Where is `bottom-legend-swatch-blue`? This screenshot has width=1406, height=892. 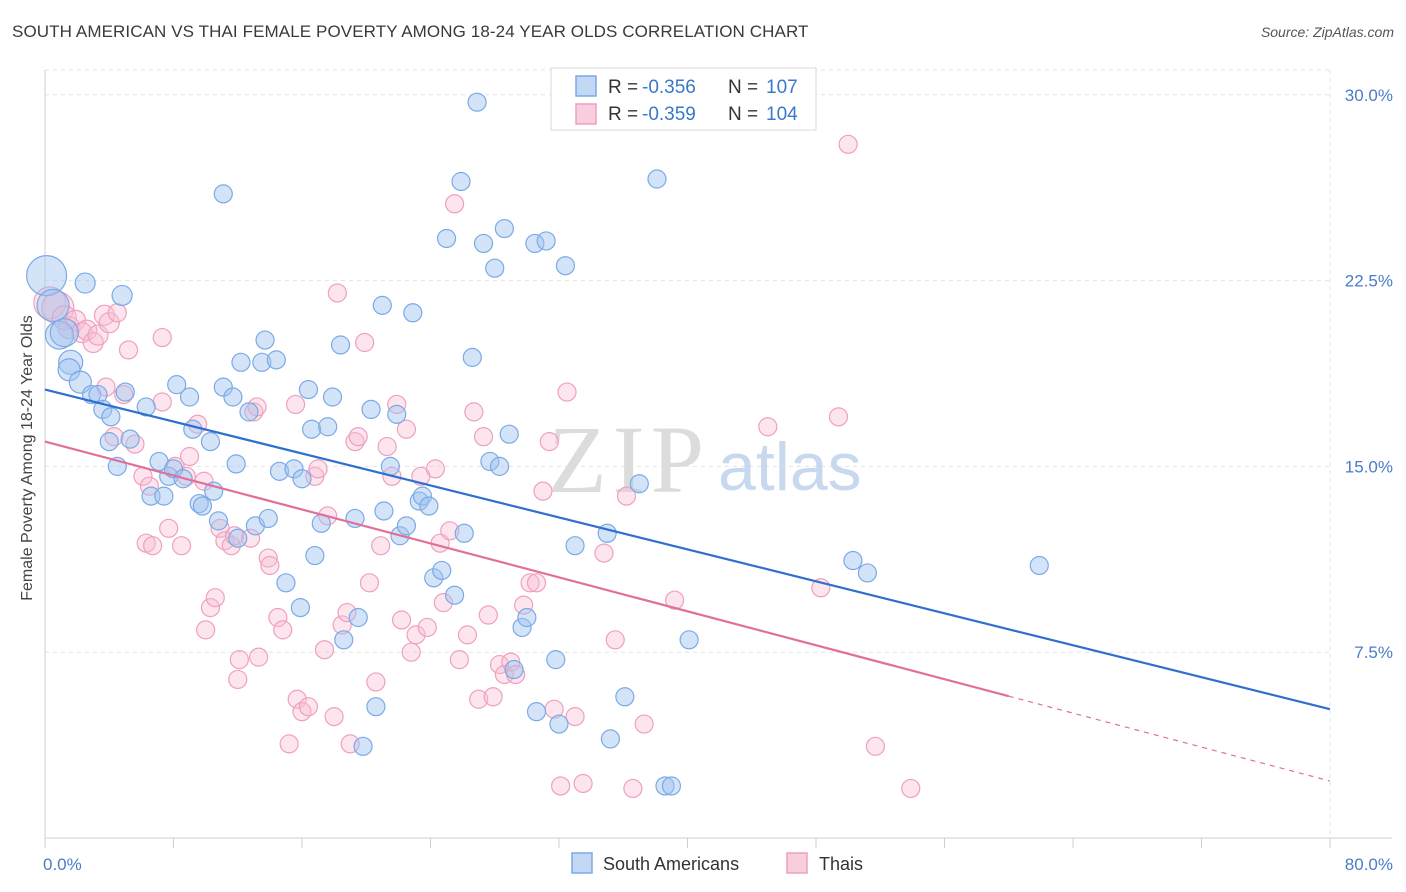 bottom-legend-swatch-blue is located at coordinates (582, 863).